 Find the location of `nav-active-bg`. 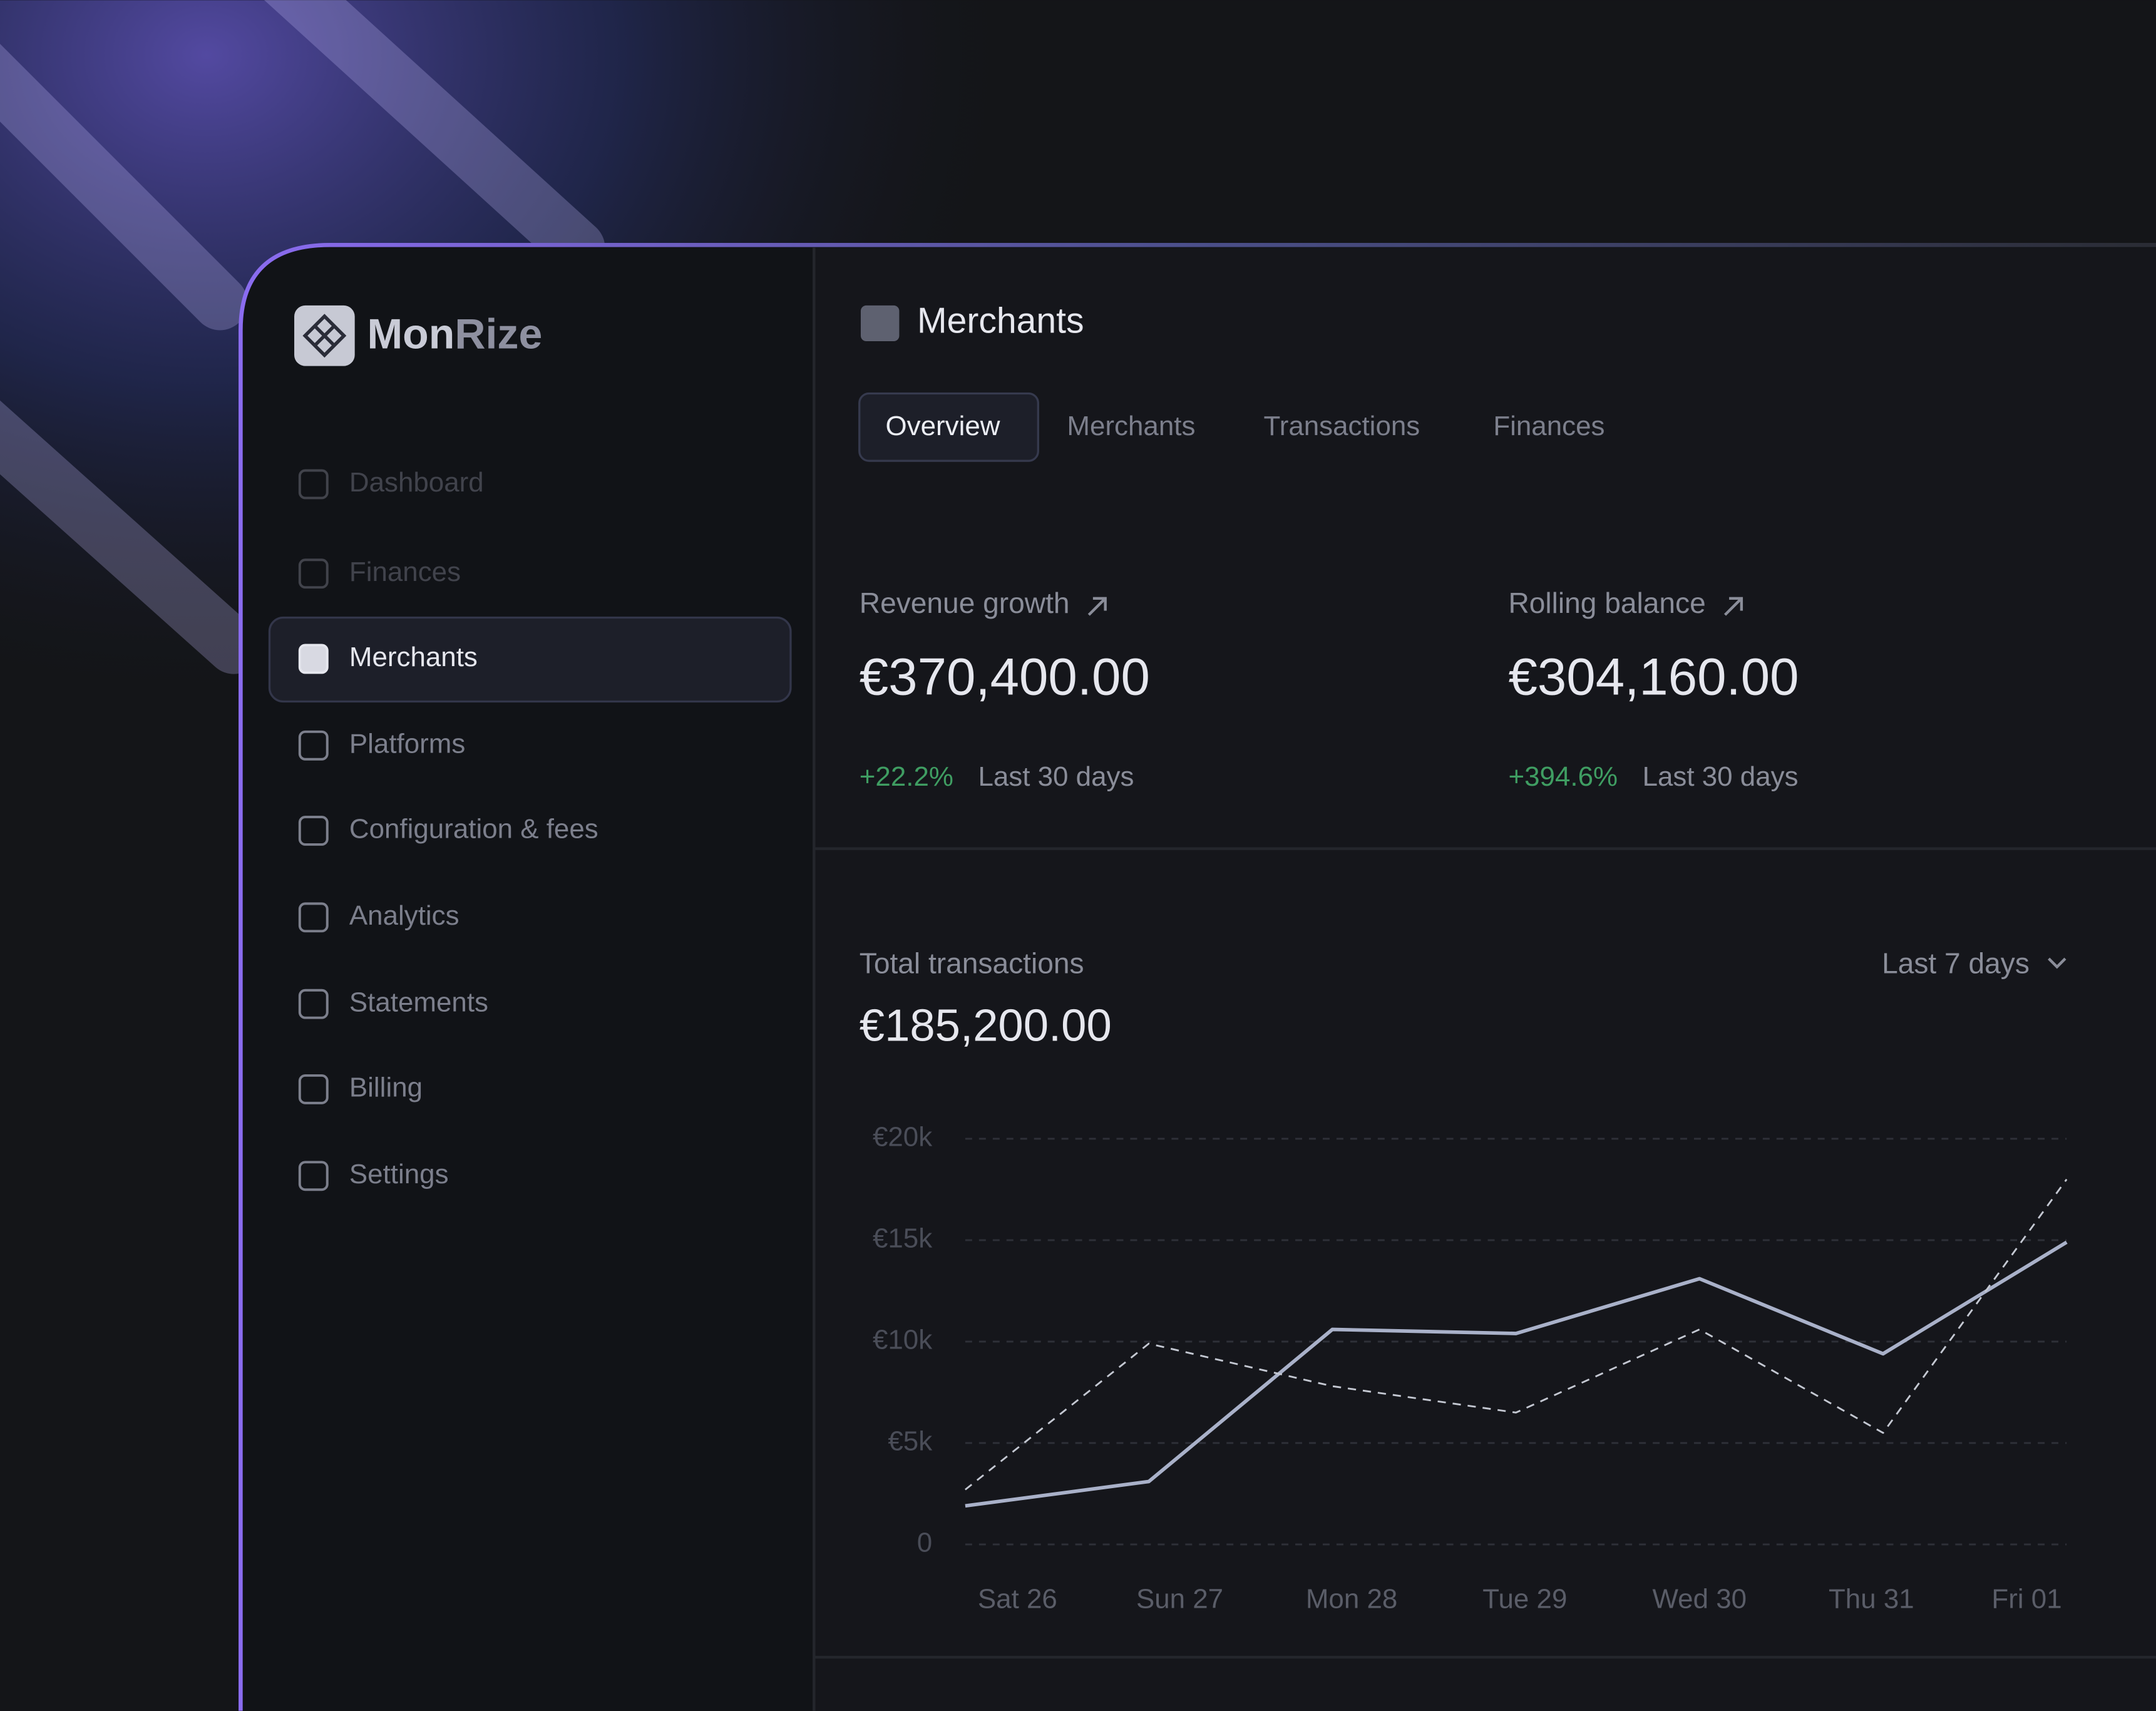

nav-active-bg is located at coordinates (530, 659).